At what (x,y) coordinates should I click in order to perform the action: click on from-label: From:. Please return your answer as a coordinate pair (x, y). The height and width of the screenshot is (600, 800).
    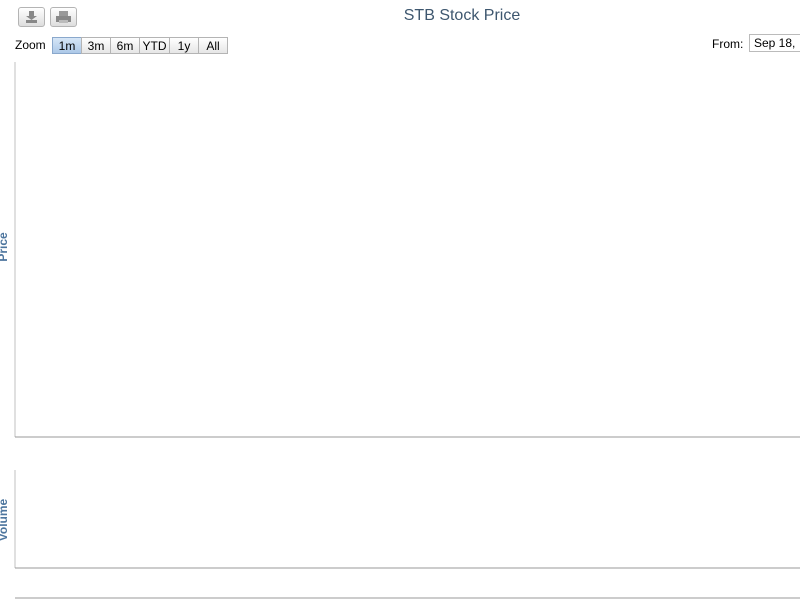
    Looking at the image, I should click on (728, 44).